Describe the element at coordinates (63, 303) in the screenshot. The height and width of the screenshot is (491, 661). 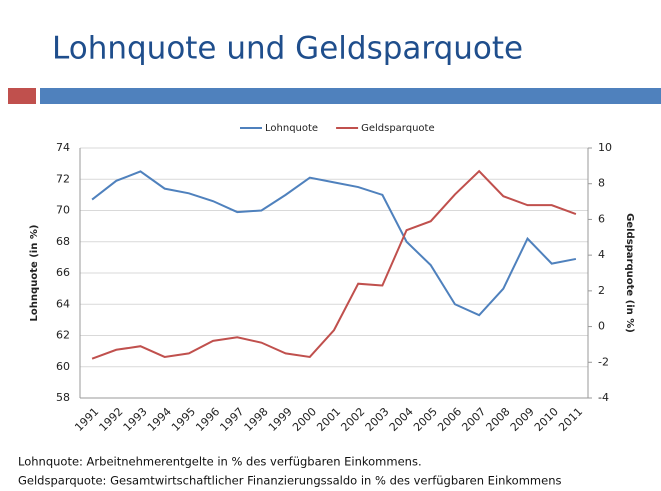
I see `y-tick-label: 64` at that location.